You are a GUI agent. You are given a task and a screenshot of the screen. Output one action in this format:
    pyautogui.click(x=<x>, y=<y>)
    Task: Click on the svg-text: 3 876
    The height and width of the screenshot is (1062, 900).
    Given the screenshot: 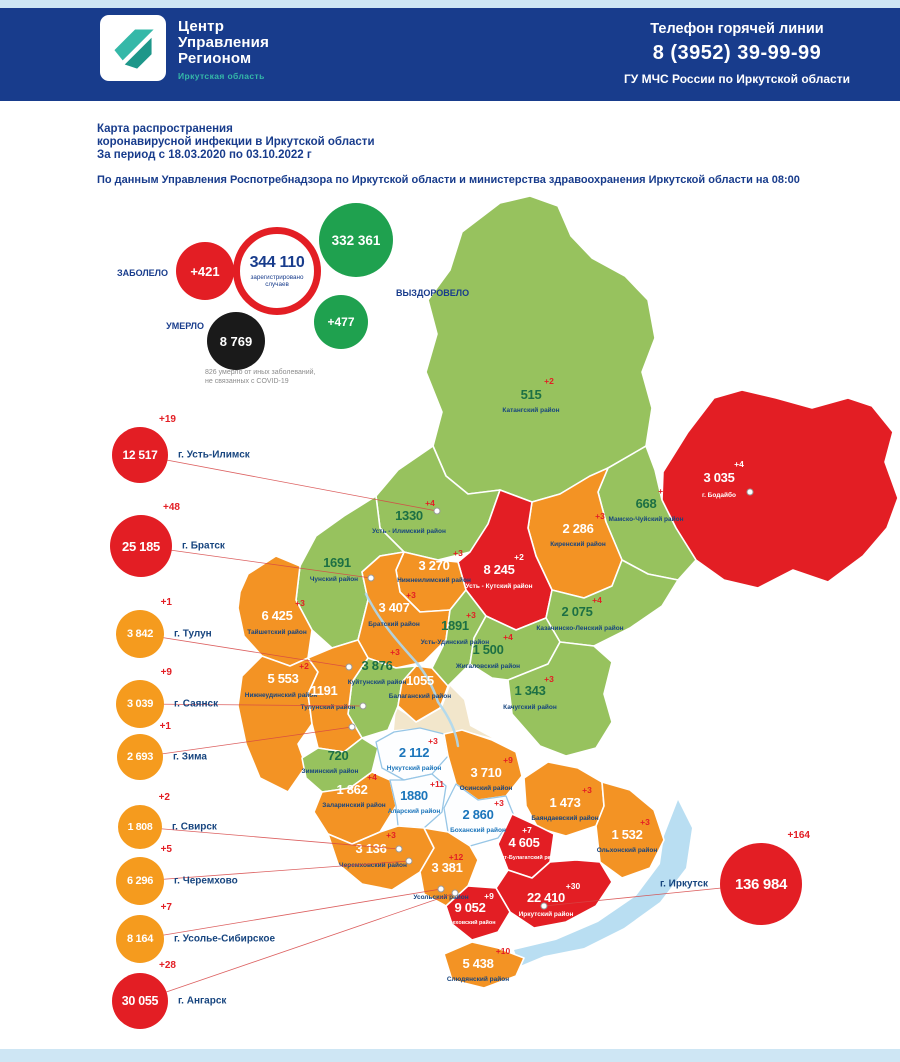 What is the action you would take?
    pyautogui.click(x=376, y=665)
    